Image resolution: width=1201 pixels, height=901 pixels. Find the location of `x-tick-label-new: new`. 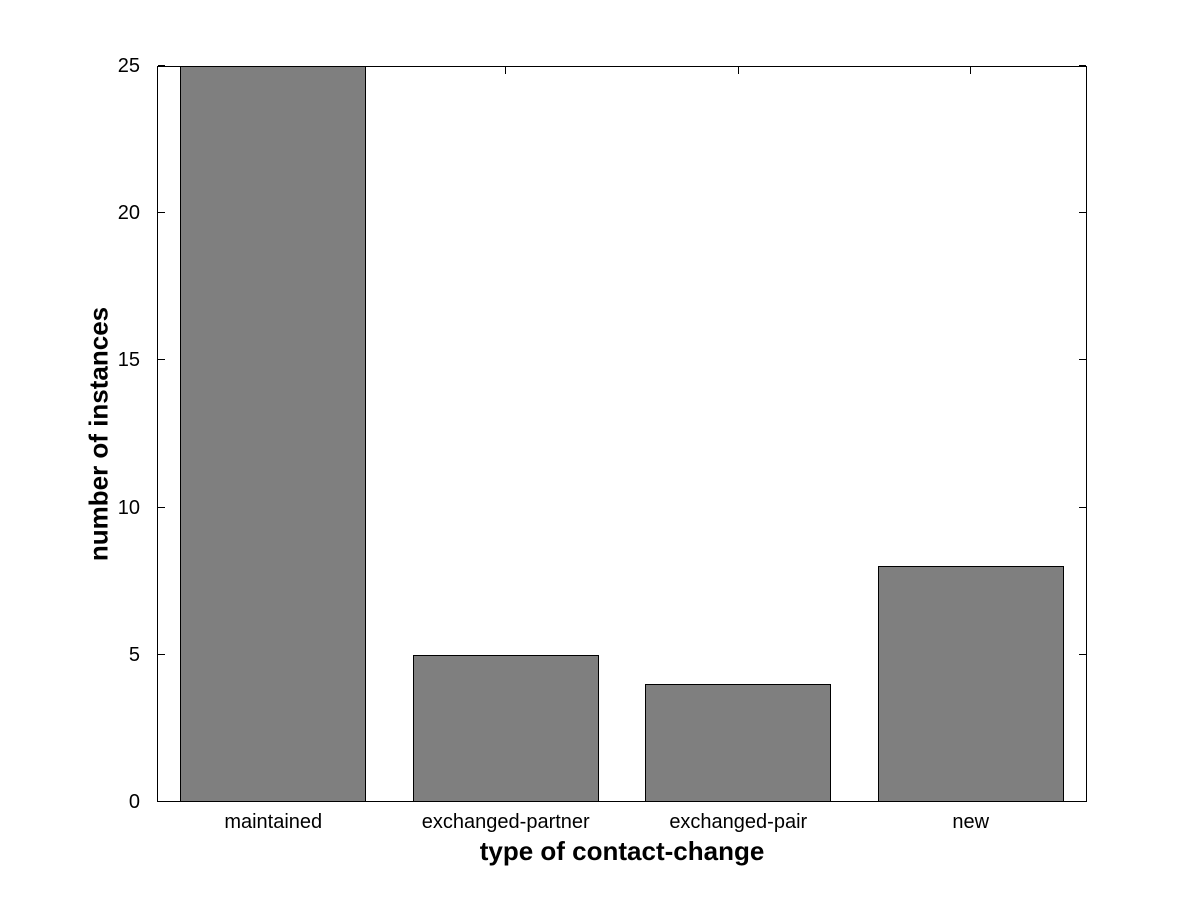

x-tick-label-new: new is located at coordinates (971, 822).